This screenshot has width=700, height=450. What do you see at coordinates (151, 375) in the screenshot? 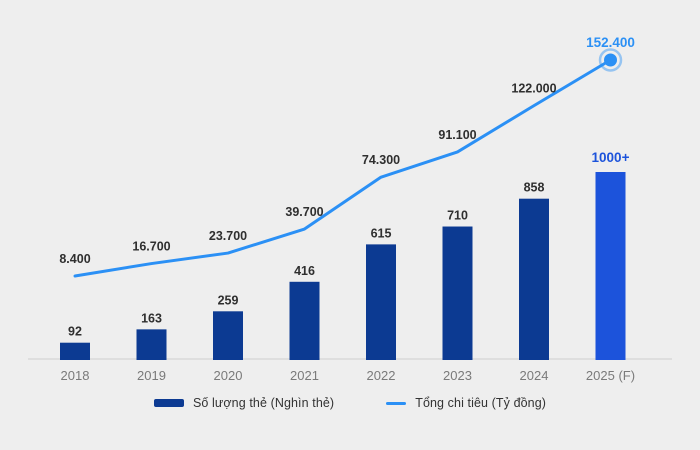
I see `x-tick-label: 2019` at bounding box center [151, 375].